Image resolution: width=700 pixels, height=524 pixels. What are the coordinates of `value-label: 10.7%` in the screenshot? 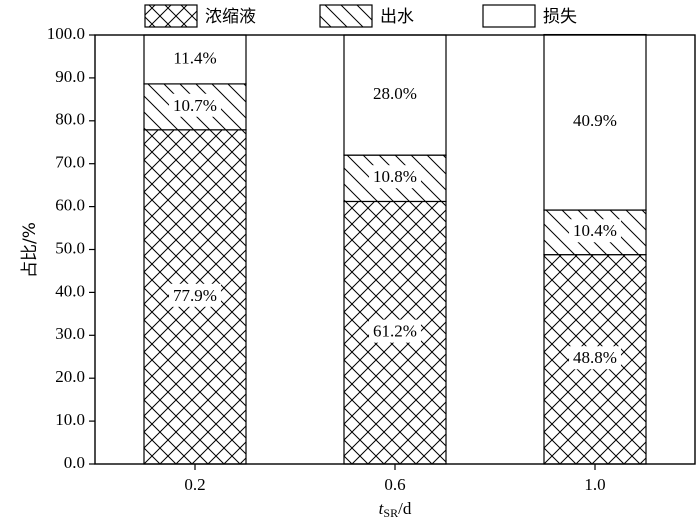 It's located at (195, 105).